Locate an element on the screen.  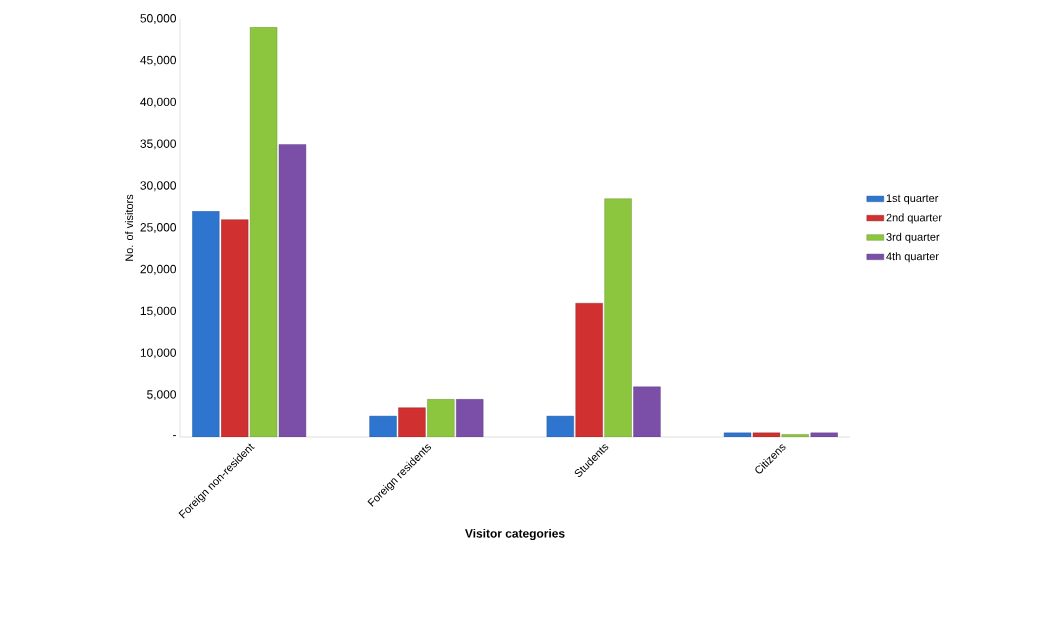
y-tick-label: 40,000 is located at coordinates (158, 102).